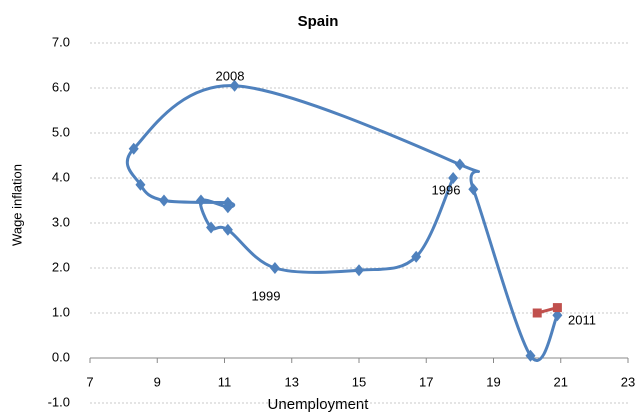  Describe the element at coordinates (318, 21) in the screenshot. I see `chart-title: Spain` at that location.